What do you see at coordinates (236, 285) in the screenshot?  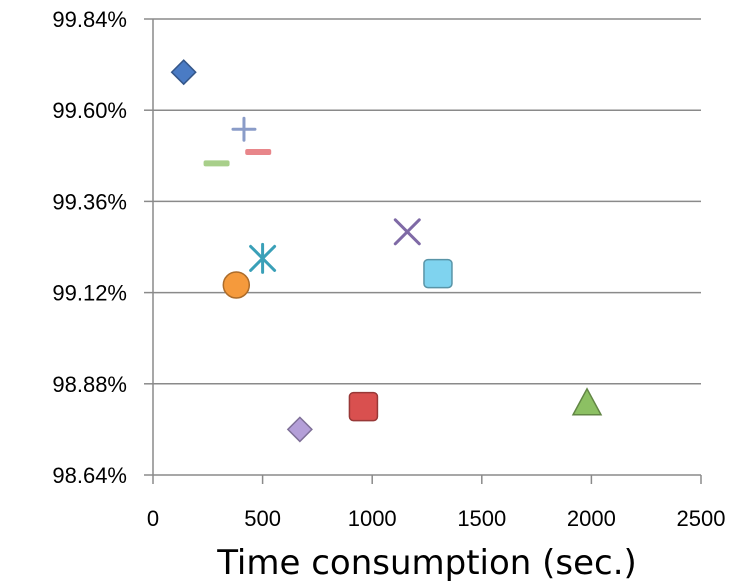 I see `data-point-circle` at bounding box center [236, 285].